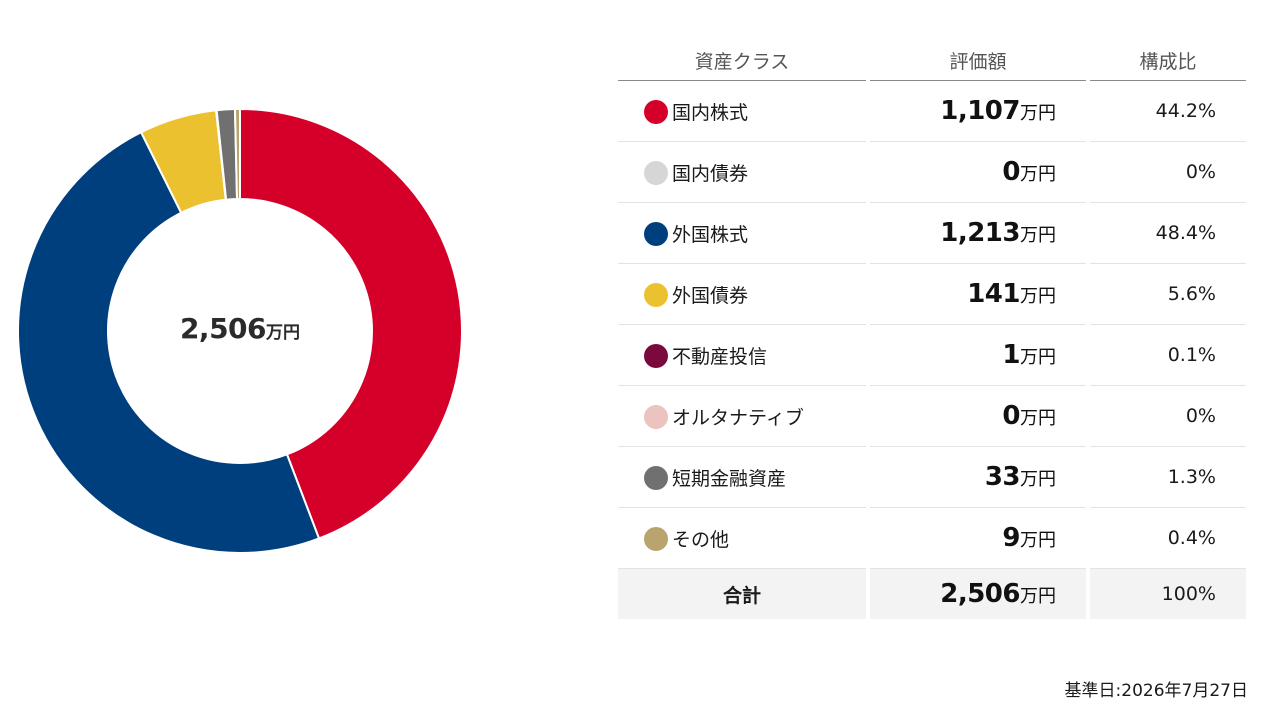 The image size is (1262, 710). What do you see at coordinates (729, 478) in the screenshot?
I see `row-class-name: 短期金融資産` at bounding box center [729, 478].